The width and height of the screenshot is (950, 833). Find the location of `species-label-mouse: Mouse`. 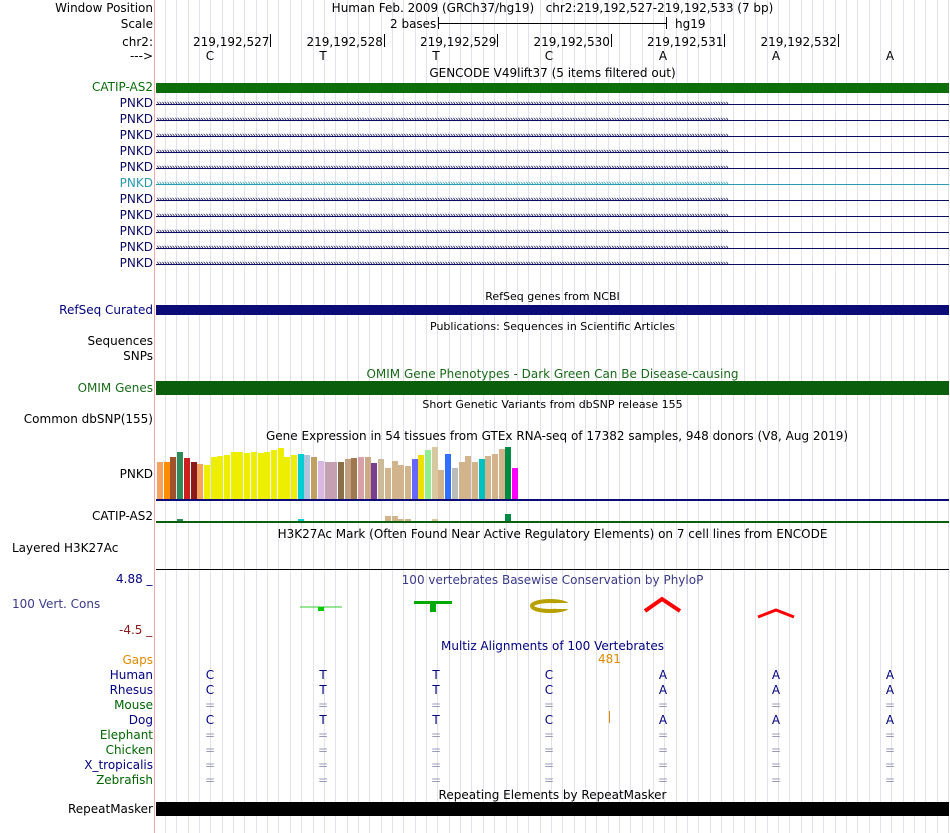

species-label-mouse: Mouse is located at coordinates (133, 705).